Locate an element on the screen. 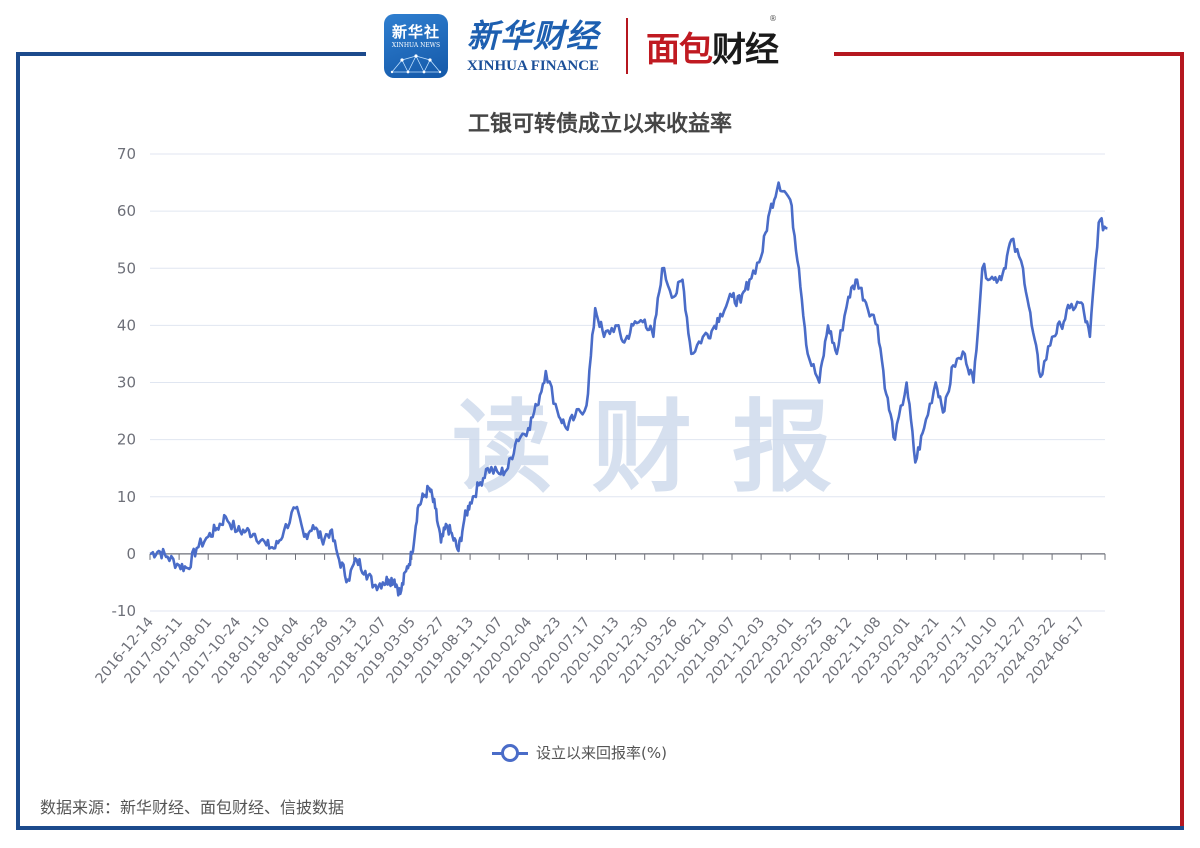 The image size is (1200, 848). legend-label: 设立以来回报率(%) is located at coordinates (601, 753).